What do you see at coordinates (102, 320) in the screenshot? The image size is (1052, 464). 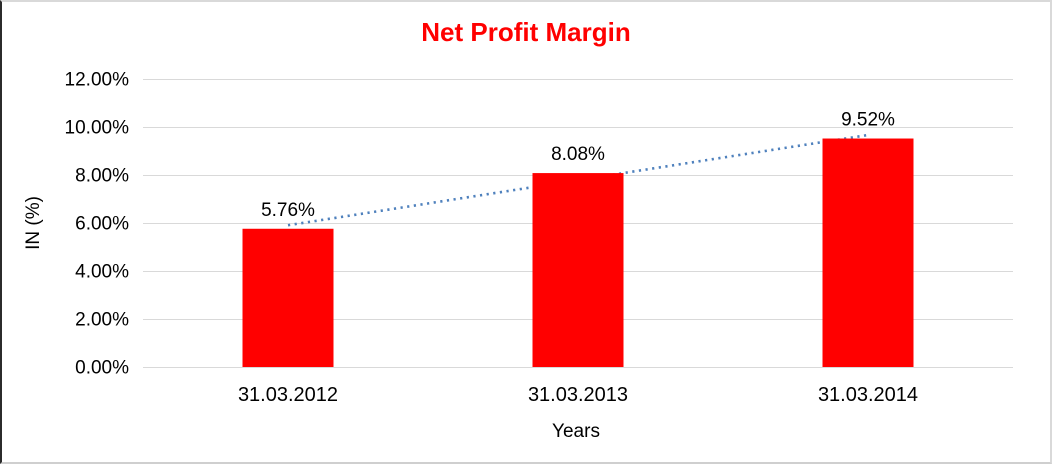 I see `y-tick-label: 2.00%` at bounding box center [102, 320].